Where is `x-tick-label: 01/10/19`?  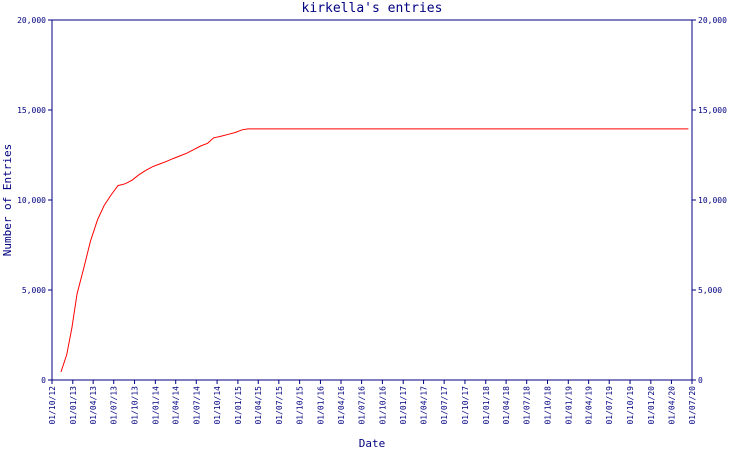 x-tick-label: 01/10/19 is located at coordinates (630, 405).